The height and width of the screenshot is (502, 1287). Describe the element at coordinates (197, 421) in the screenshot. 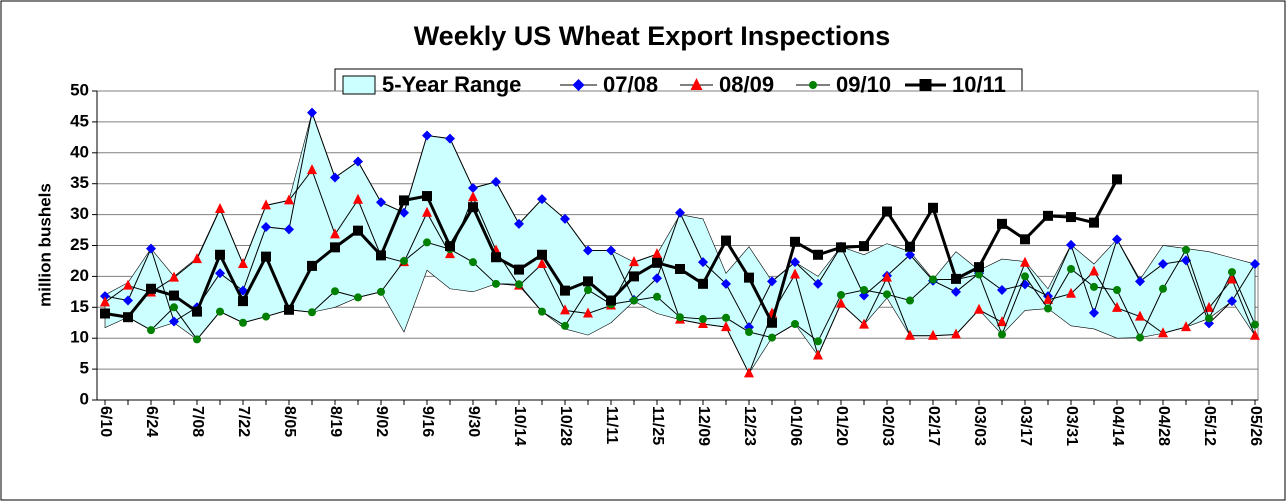

I see `x-tick-label: 7/08` at that location.